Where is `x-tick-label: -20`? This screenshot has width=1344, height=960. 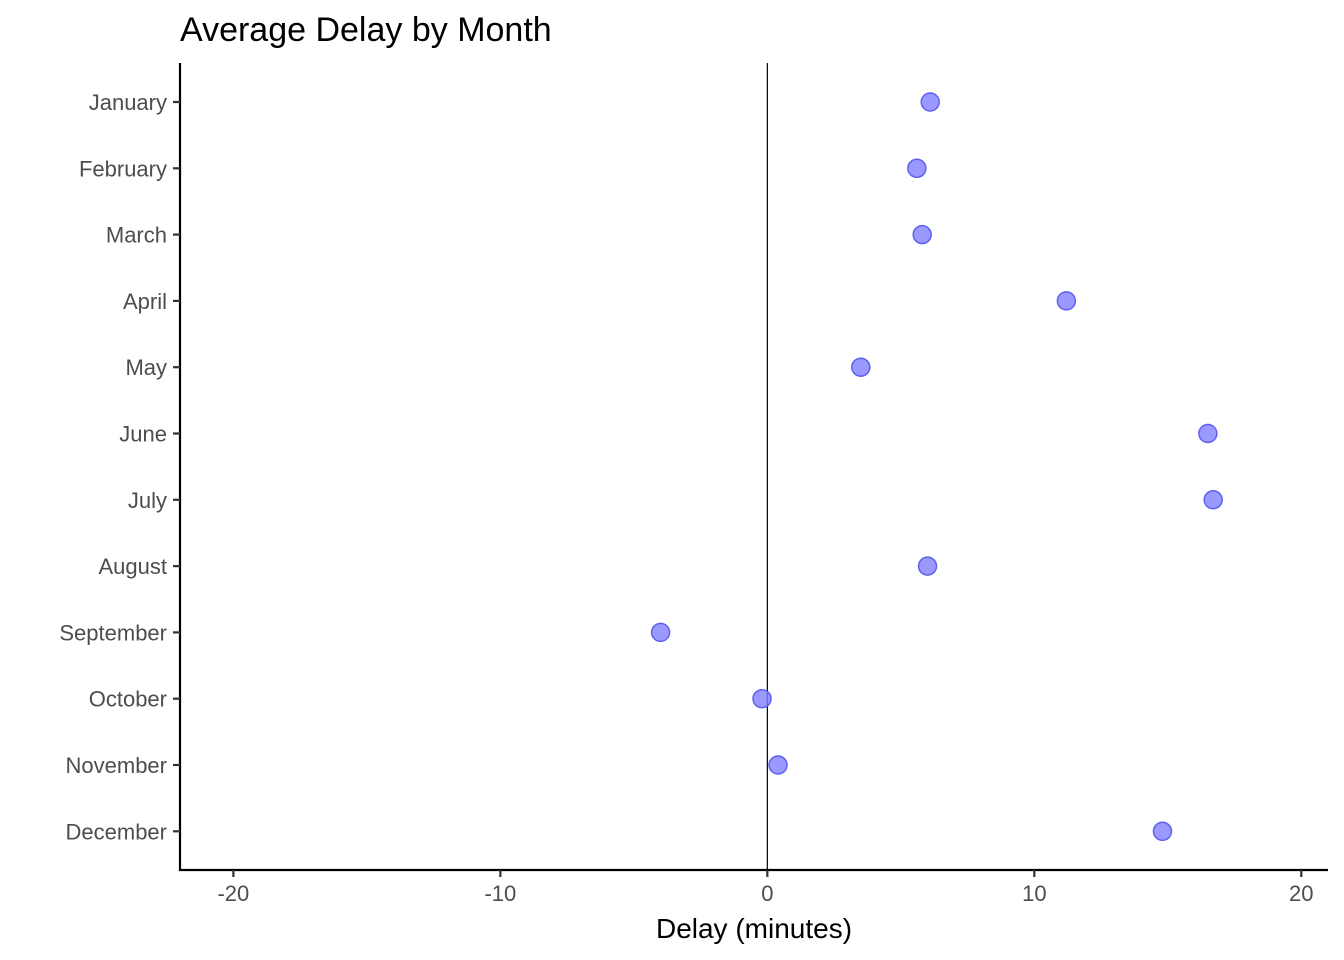
x-tick-label: -20 is located at coordinates (233, 893).